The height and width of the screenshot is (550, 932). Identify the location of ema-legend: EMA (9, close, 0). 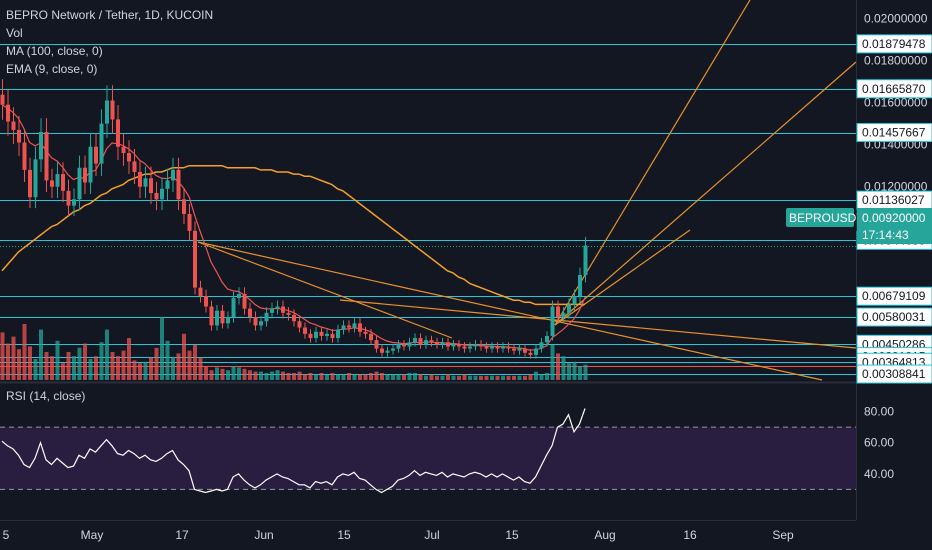
(52, 69).